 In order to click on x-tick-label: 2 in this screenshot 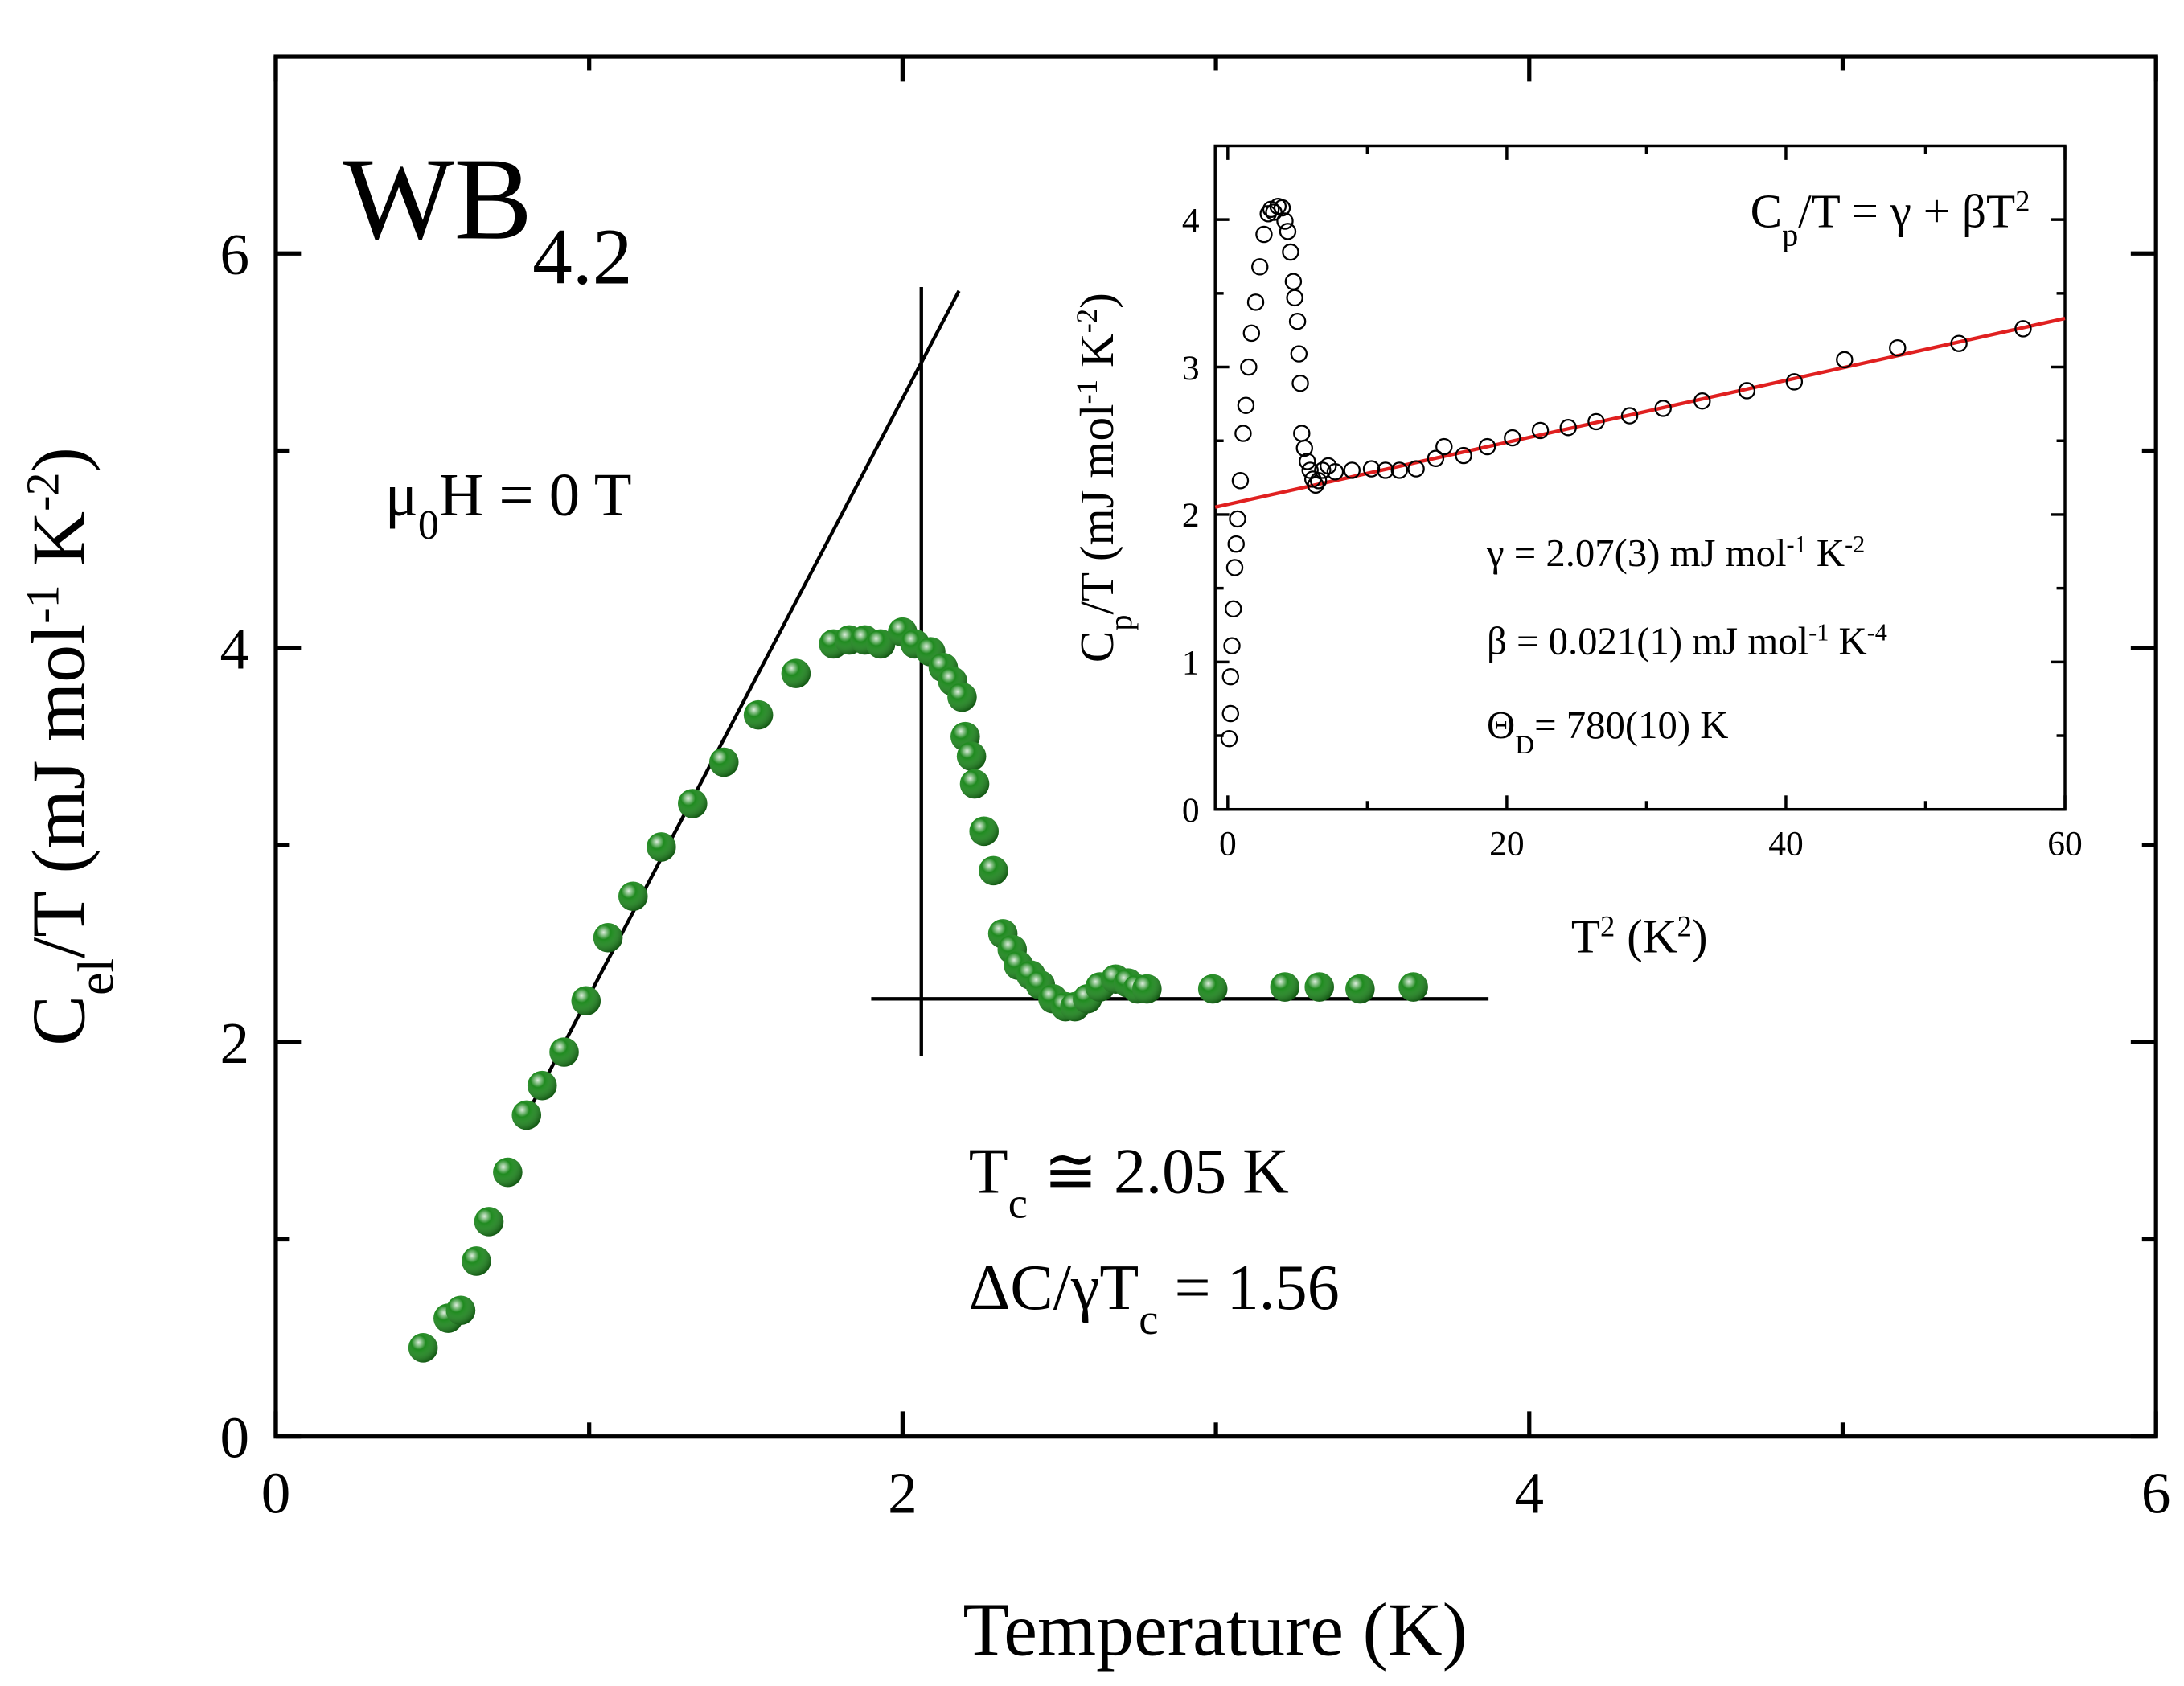, I will do `click(903, 1493)`.